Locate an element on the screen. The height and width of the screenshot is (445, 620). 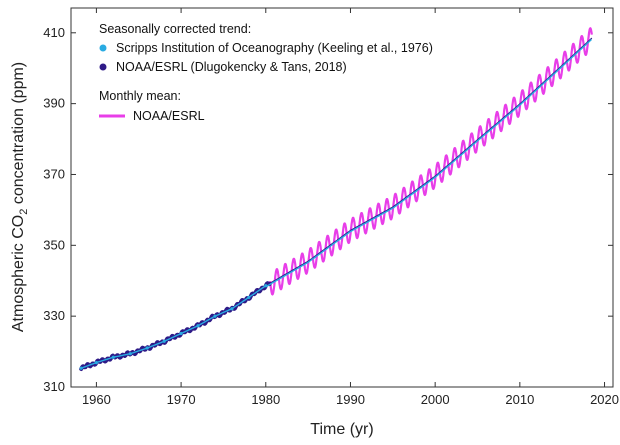
x-tick-label: 2020 is located at coordinates (604, 399).